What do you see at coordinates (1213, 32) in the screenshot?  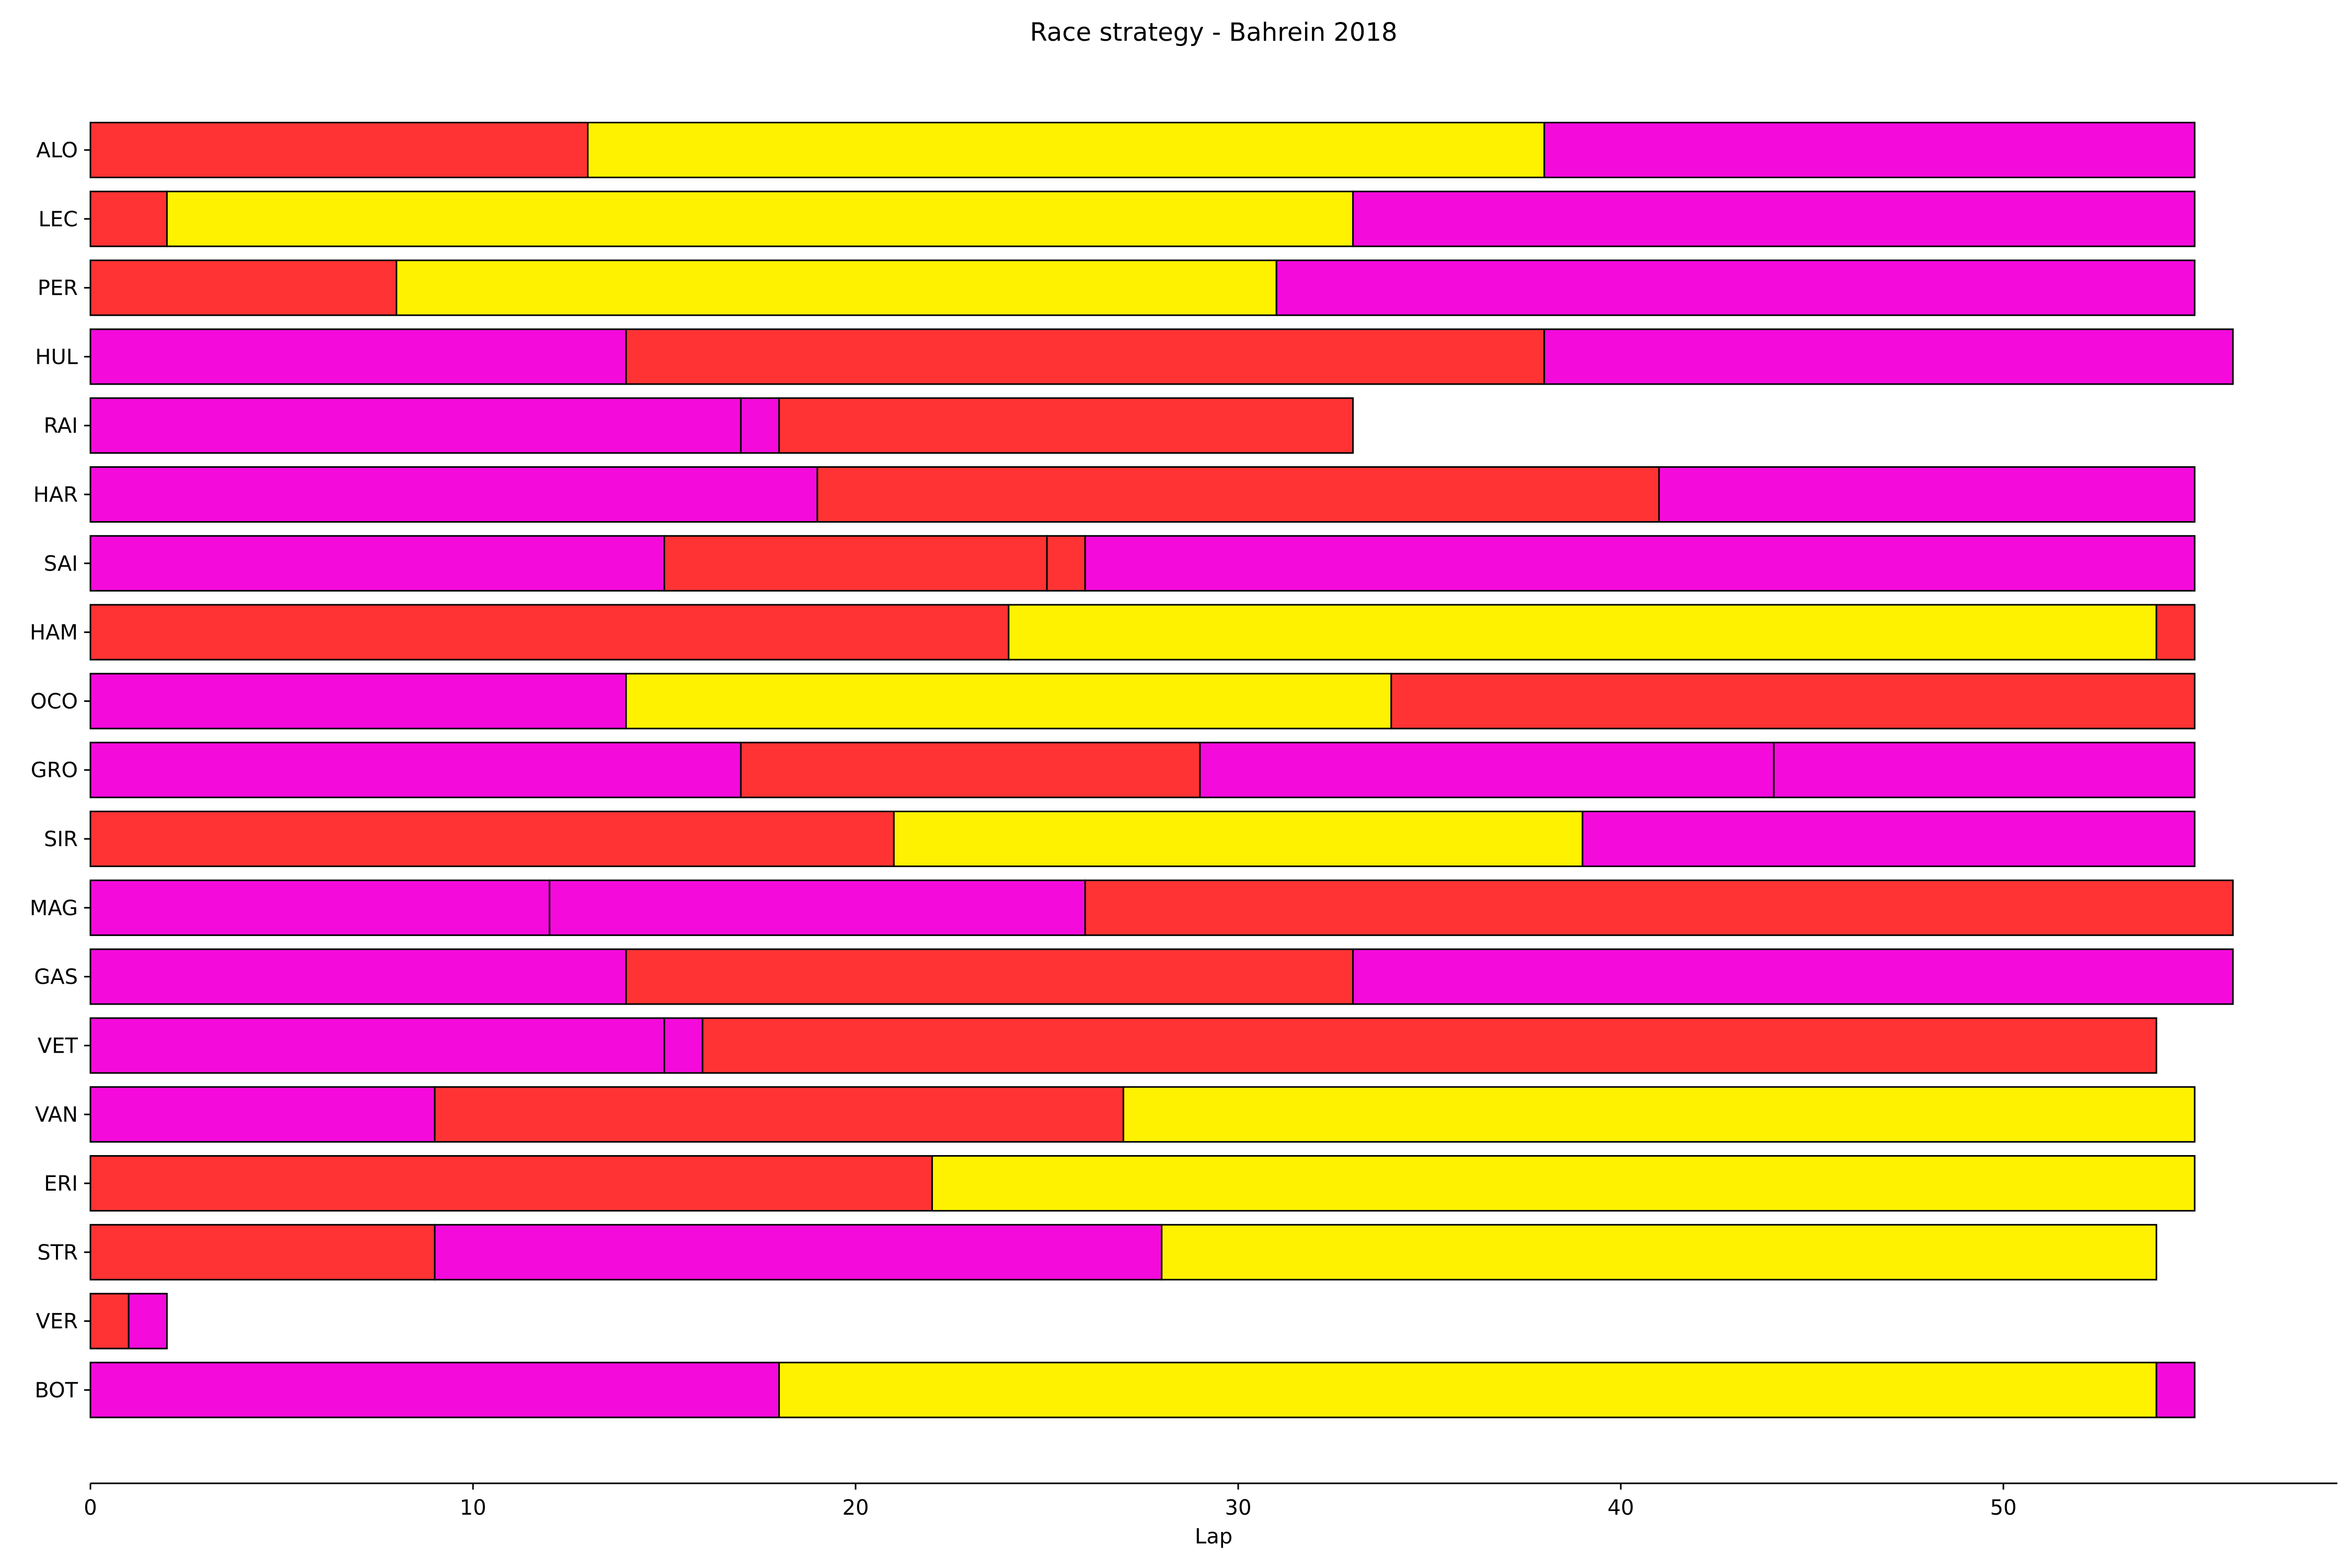 I see `chart-title: Race strategy - Bahrein 2018` at bounding box center [1213, 32].